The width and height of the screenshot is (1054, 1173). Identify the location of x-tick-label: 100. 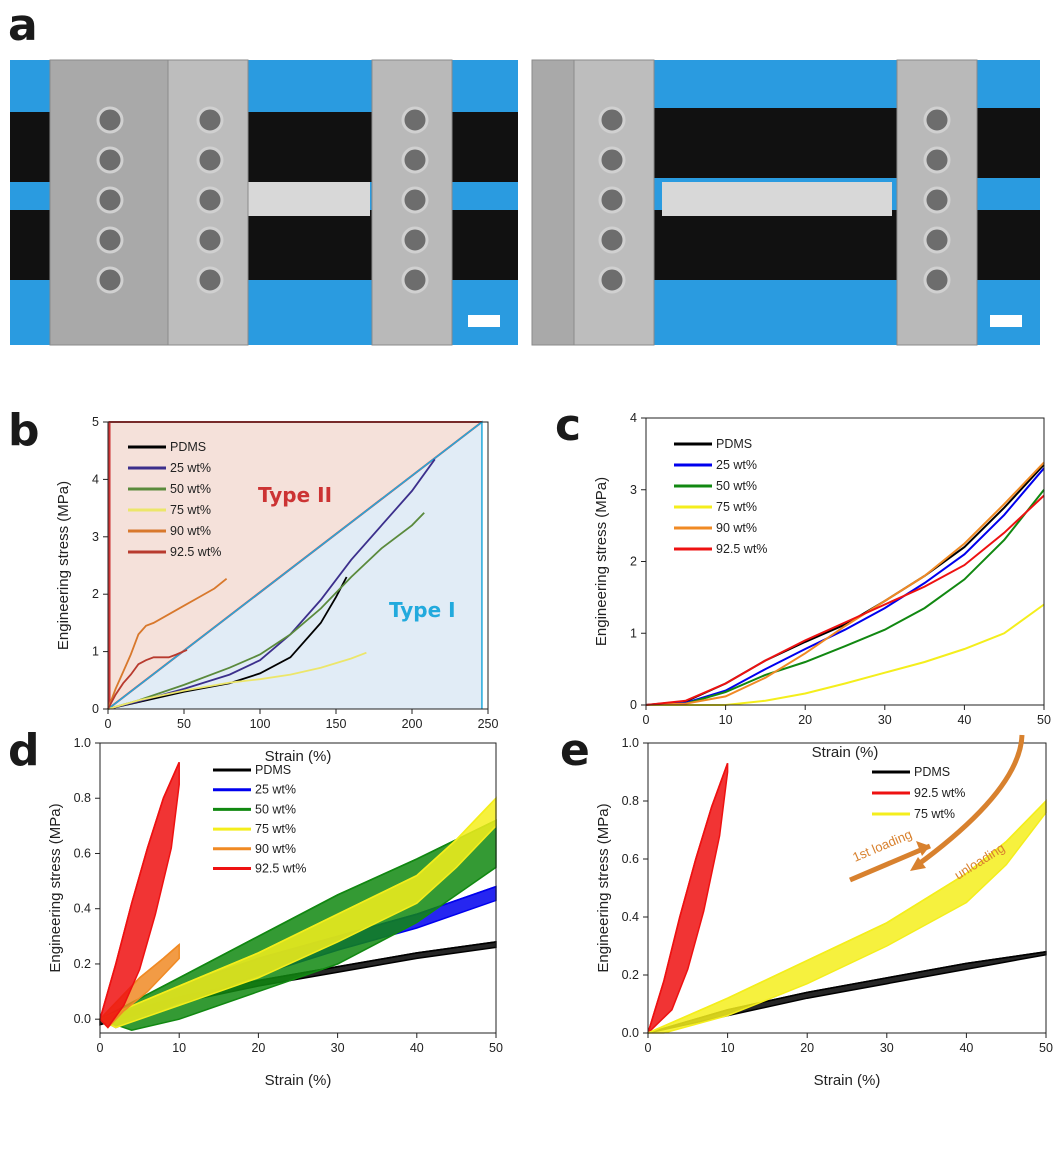
(260, 724).